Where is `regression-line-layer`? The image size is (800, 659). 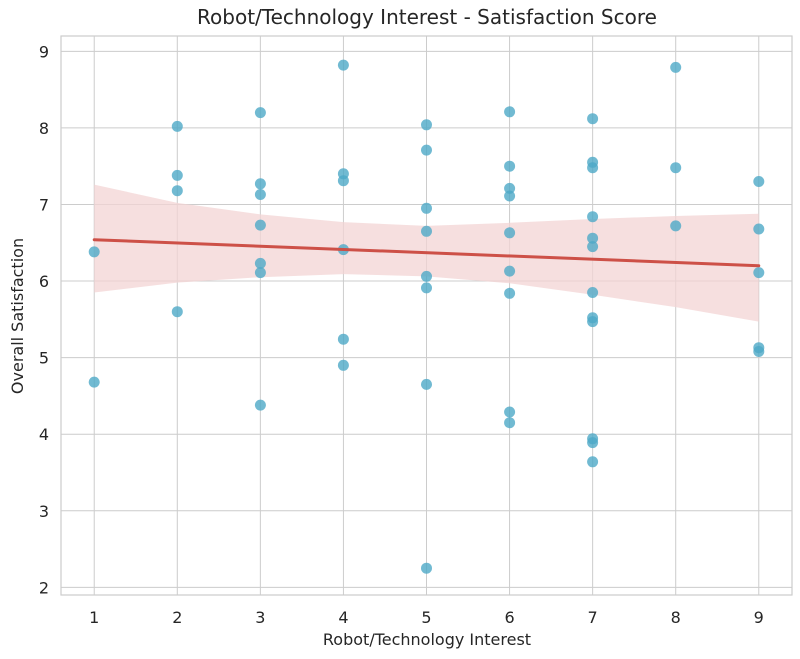
regression-line-layer is located at coordinates (426, 253).